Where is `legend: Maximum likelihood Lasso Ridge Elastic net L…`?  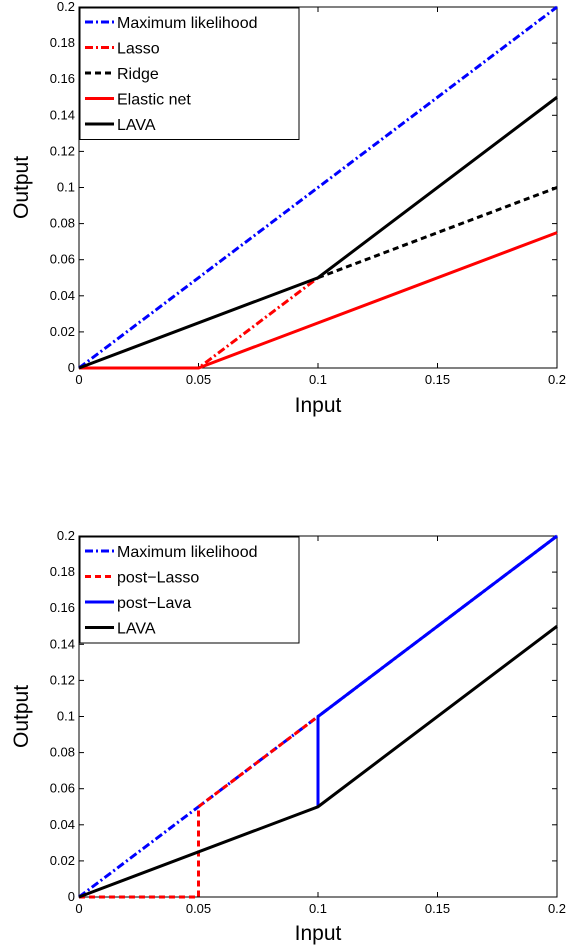 legend: Maximum likelihood Lasso Ridge Elastic net L… is located at coordinates (189, 73).